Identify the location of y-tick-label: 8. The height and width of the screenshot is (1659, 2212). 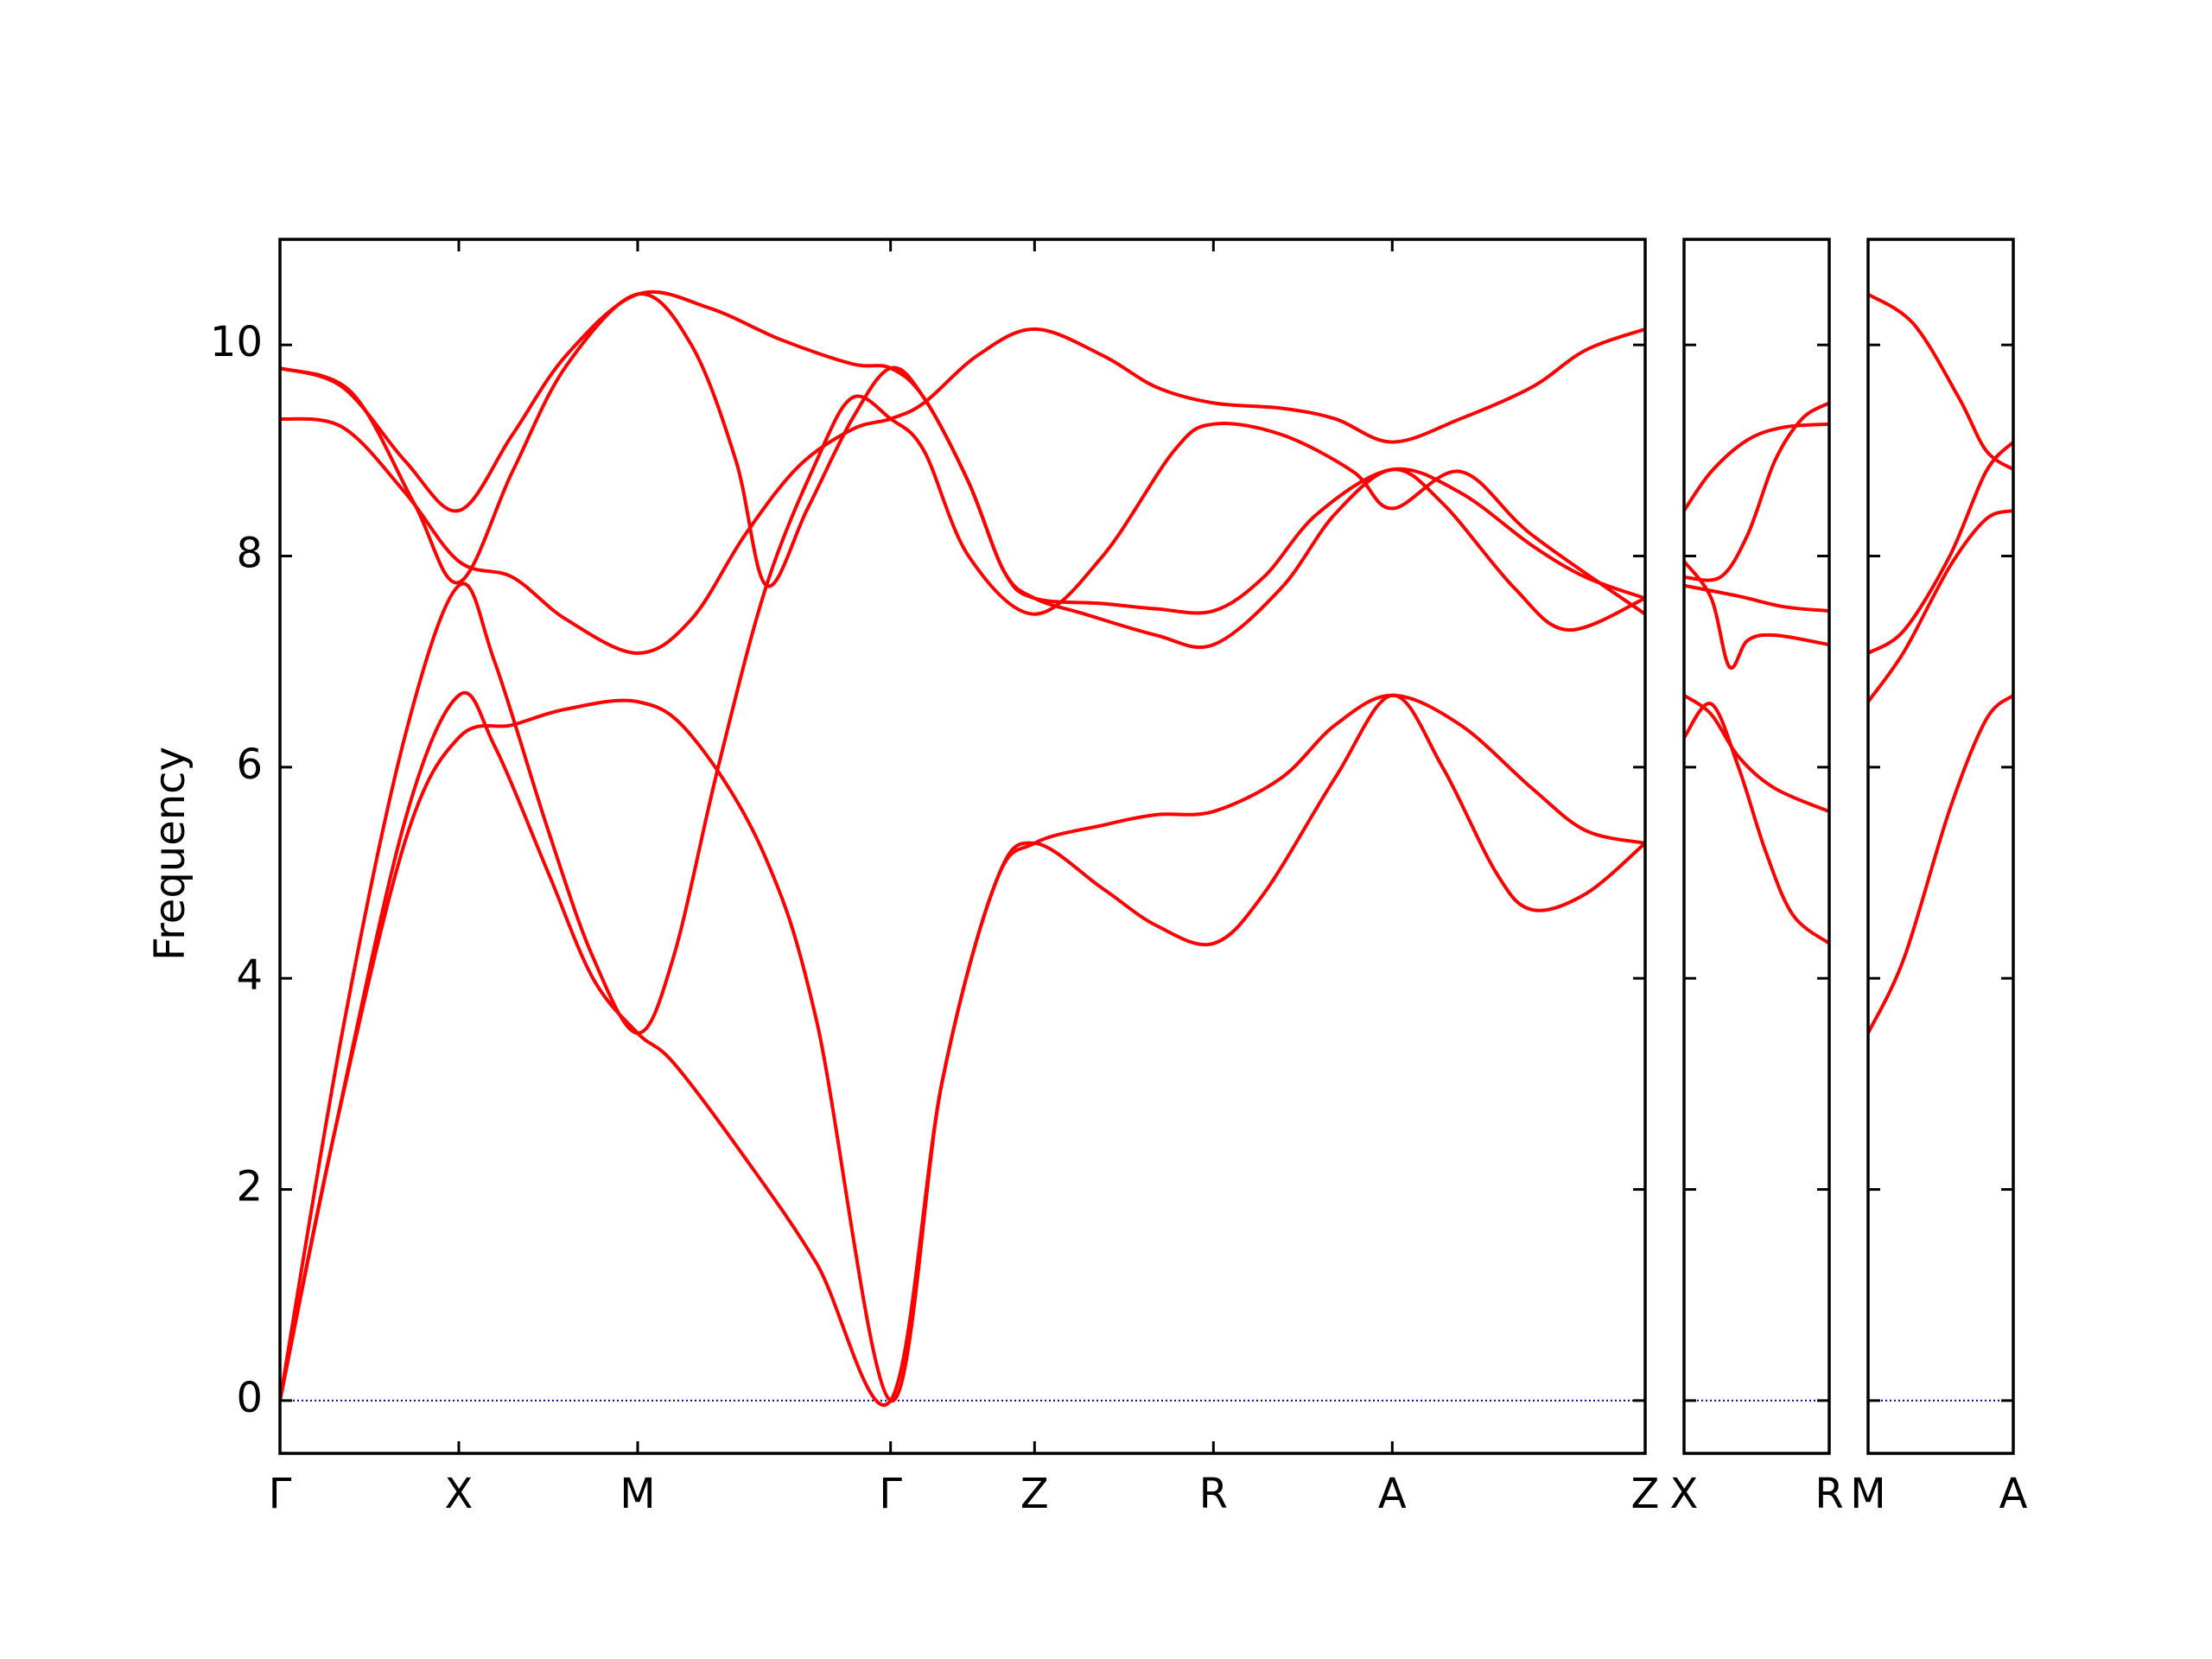
(249, 554).